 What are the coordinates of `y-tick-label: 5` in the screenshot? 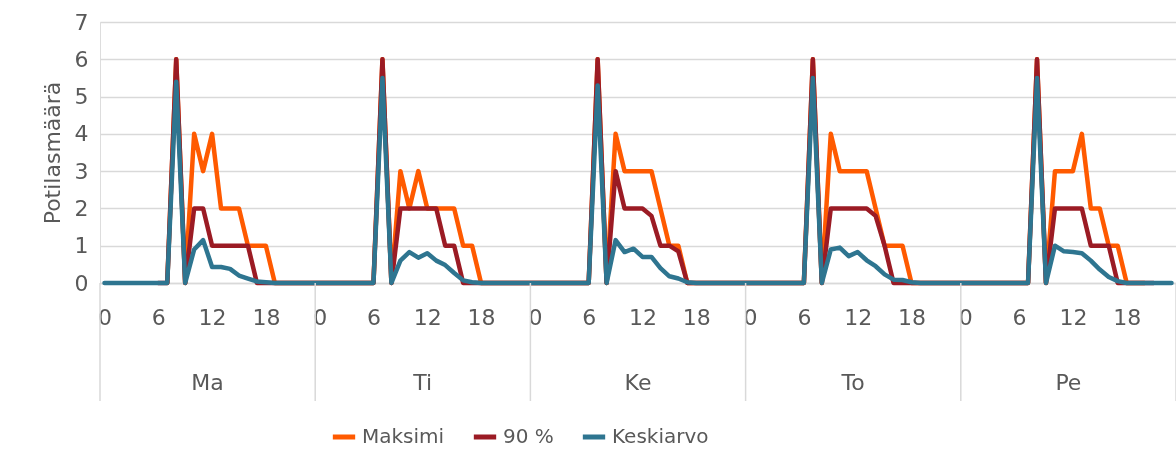 It's located at (81, 97).